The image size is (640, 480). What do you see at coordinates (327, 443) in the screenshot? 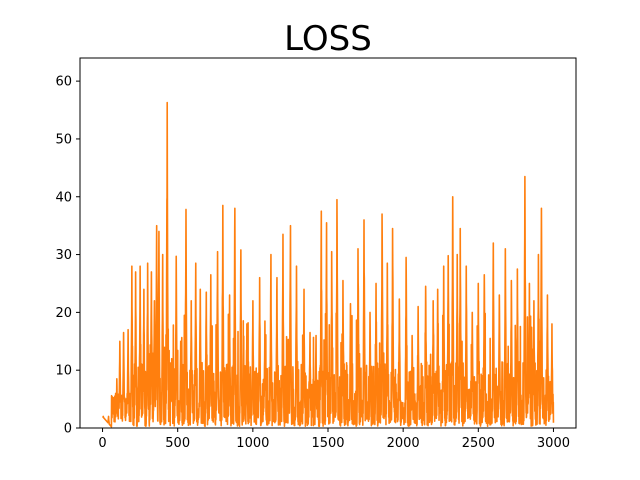
I see `x-tick-label: 1500` at bounding box center [327, 443].